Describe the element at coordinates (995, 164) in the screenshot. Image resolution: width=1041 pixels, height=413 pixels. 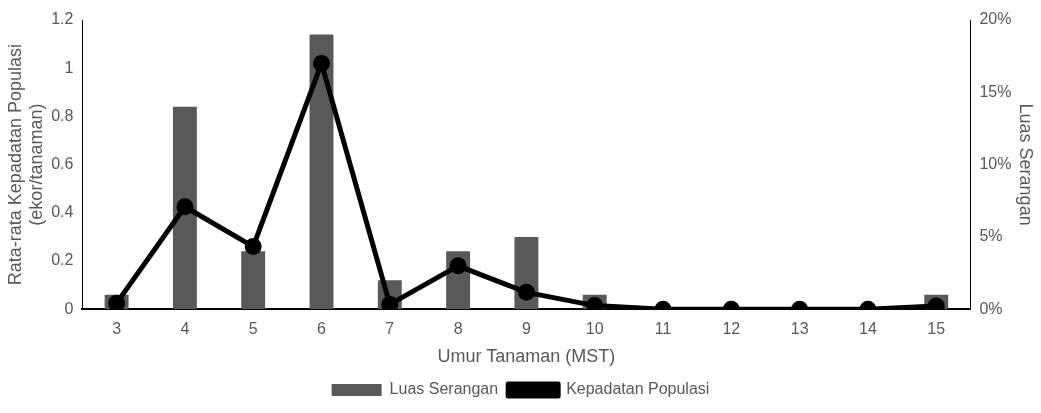
I see `y2-tick-label: 10%` at that location.